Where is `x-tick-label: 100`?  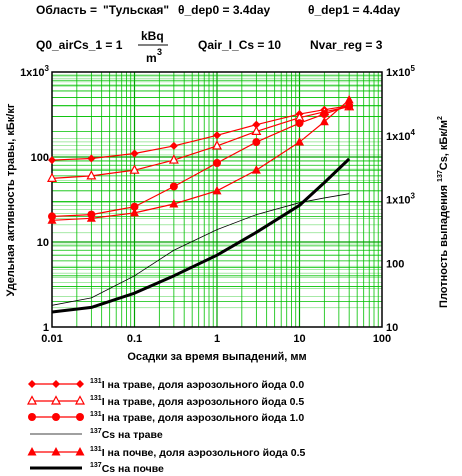 x-tick-label: 100 is located at coordinates (382, 339).